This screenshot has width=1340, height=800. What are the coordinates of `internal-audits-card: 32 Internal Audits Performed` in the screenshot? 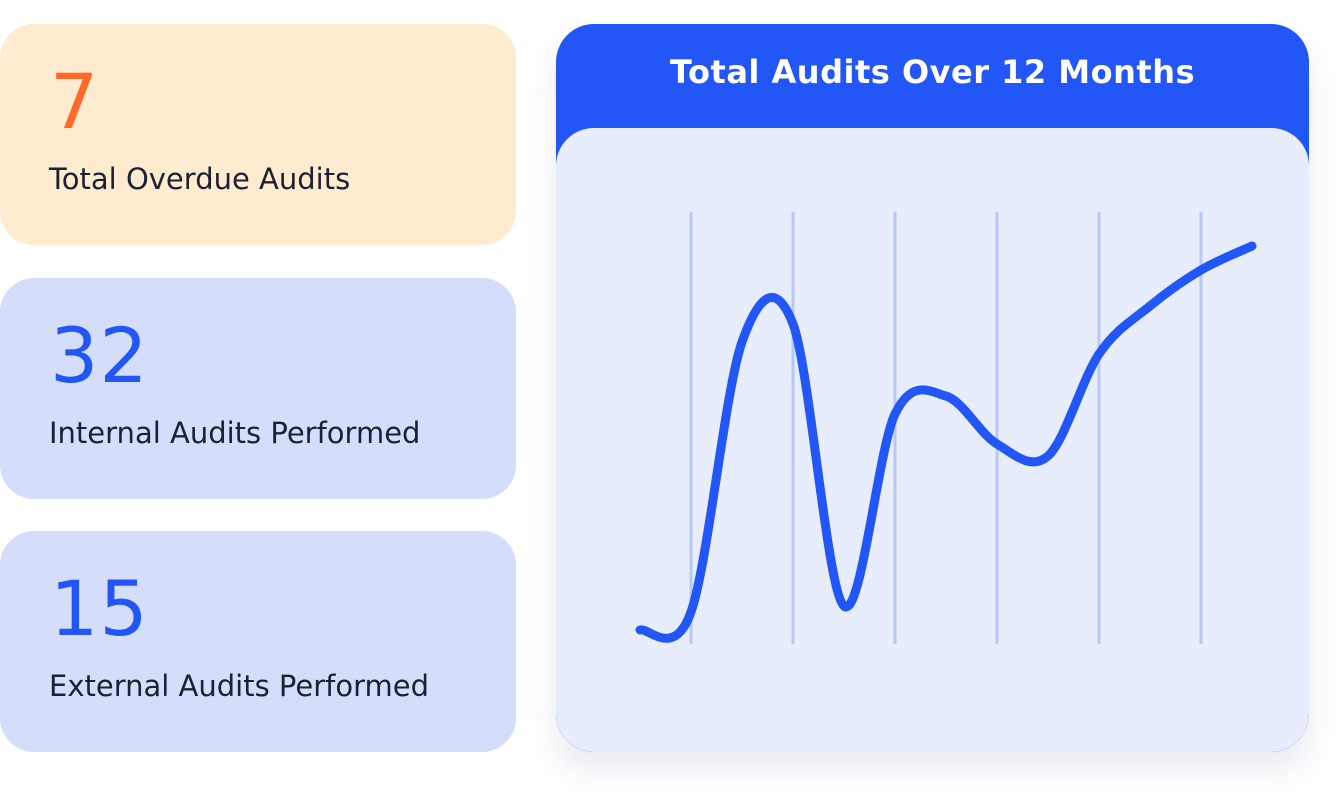 It's located at (258, 388).